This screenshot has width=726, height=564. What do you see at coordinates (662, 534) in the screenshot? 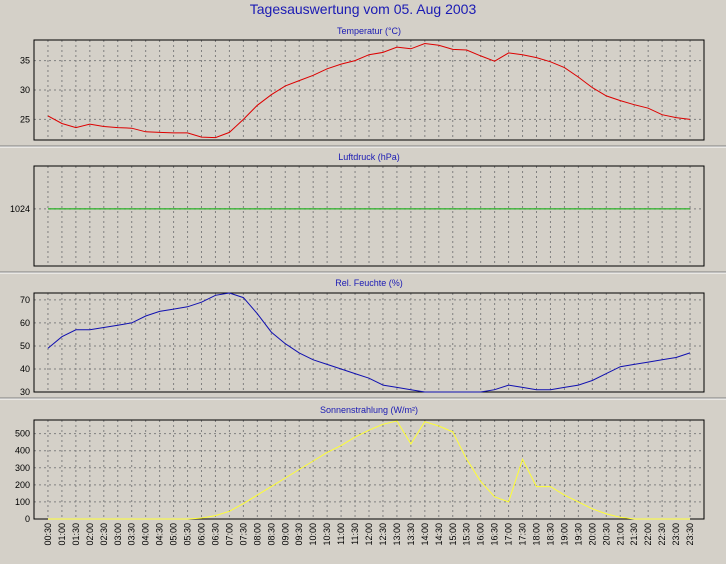
I see `x-tick-label: 22:30` at bounding box center [662, 534].